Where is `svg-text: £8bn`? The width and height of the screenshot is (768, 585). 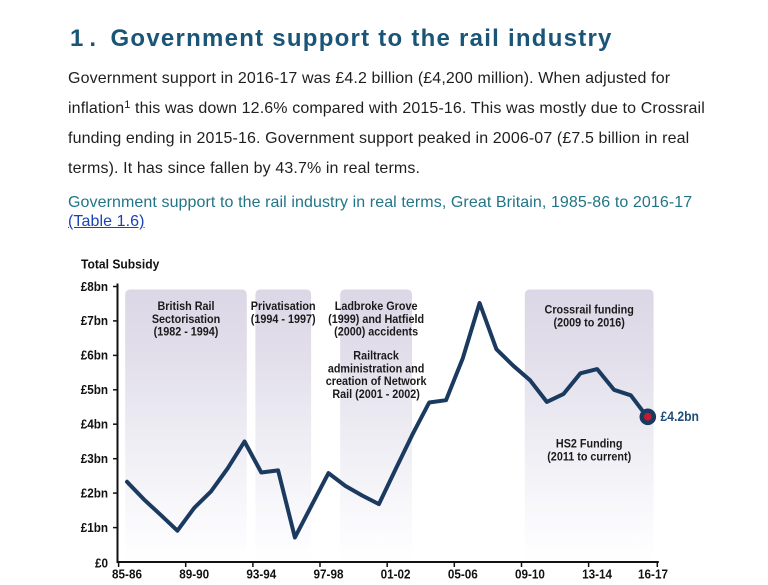 svg-text: £8bn is located at coordinates (94, 286).